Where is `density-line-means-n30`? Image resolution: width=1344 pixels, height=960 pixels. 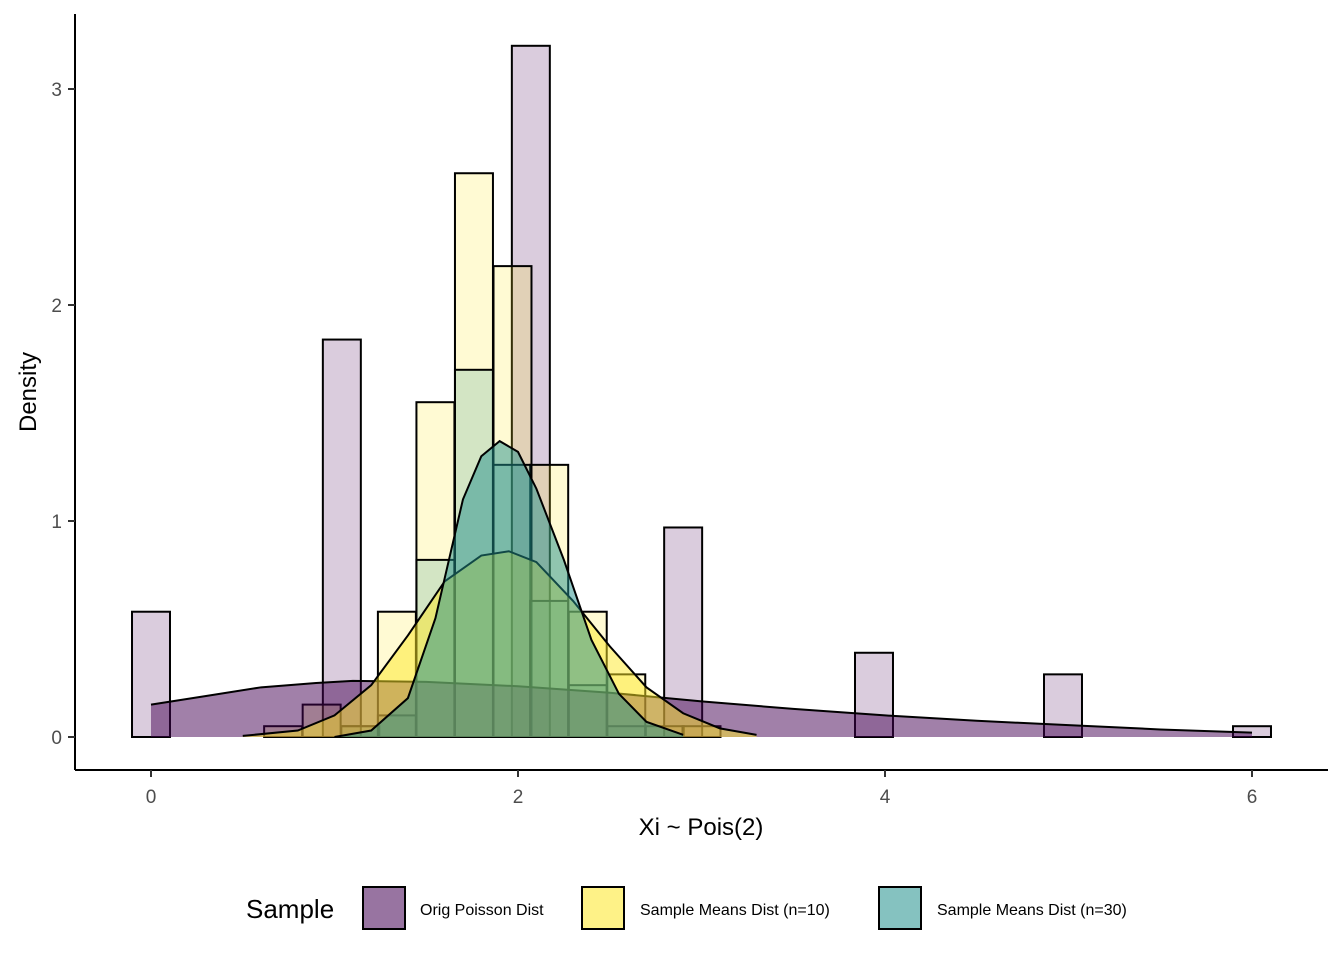
density-line-means-n30 is located at coordinates (509, 588).